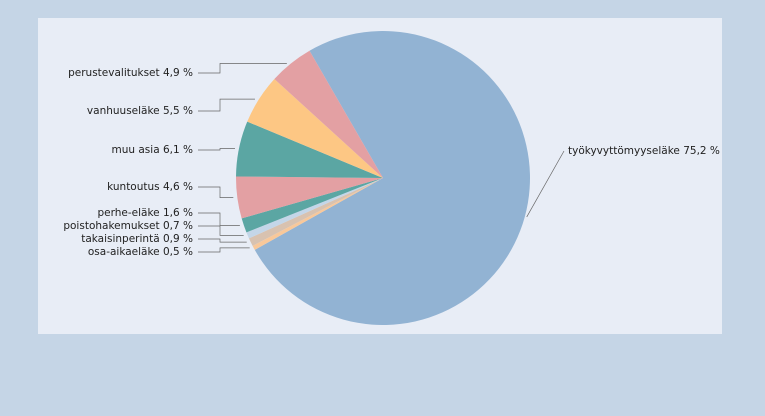 This screenshot has width=765, height=416. What do you see at coordinates (178, 252) in the screenshot?
I see `value-label: 0,5 %` at bounding box center [178, 252].